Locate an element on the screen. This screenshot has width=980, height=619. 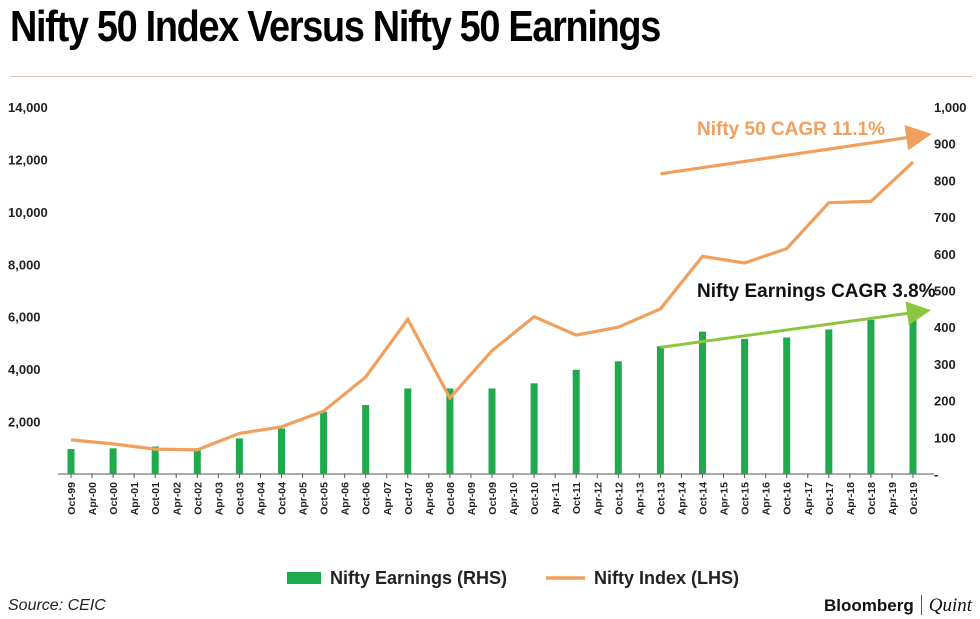
x-tick-label: Oct-12 is located at coordinates (619, 498).